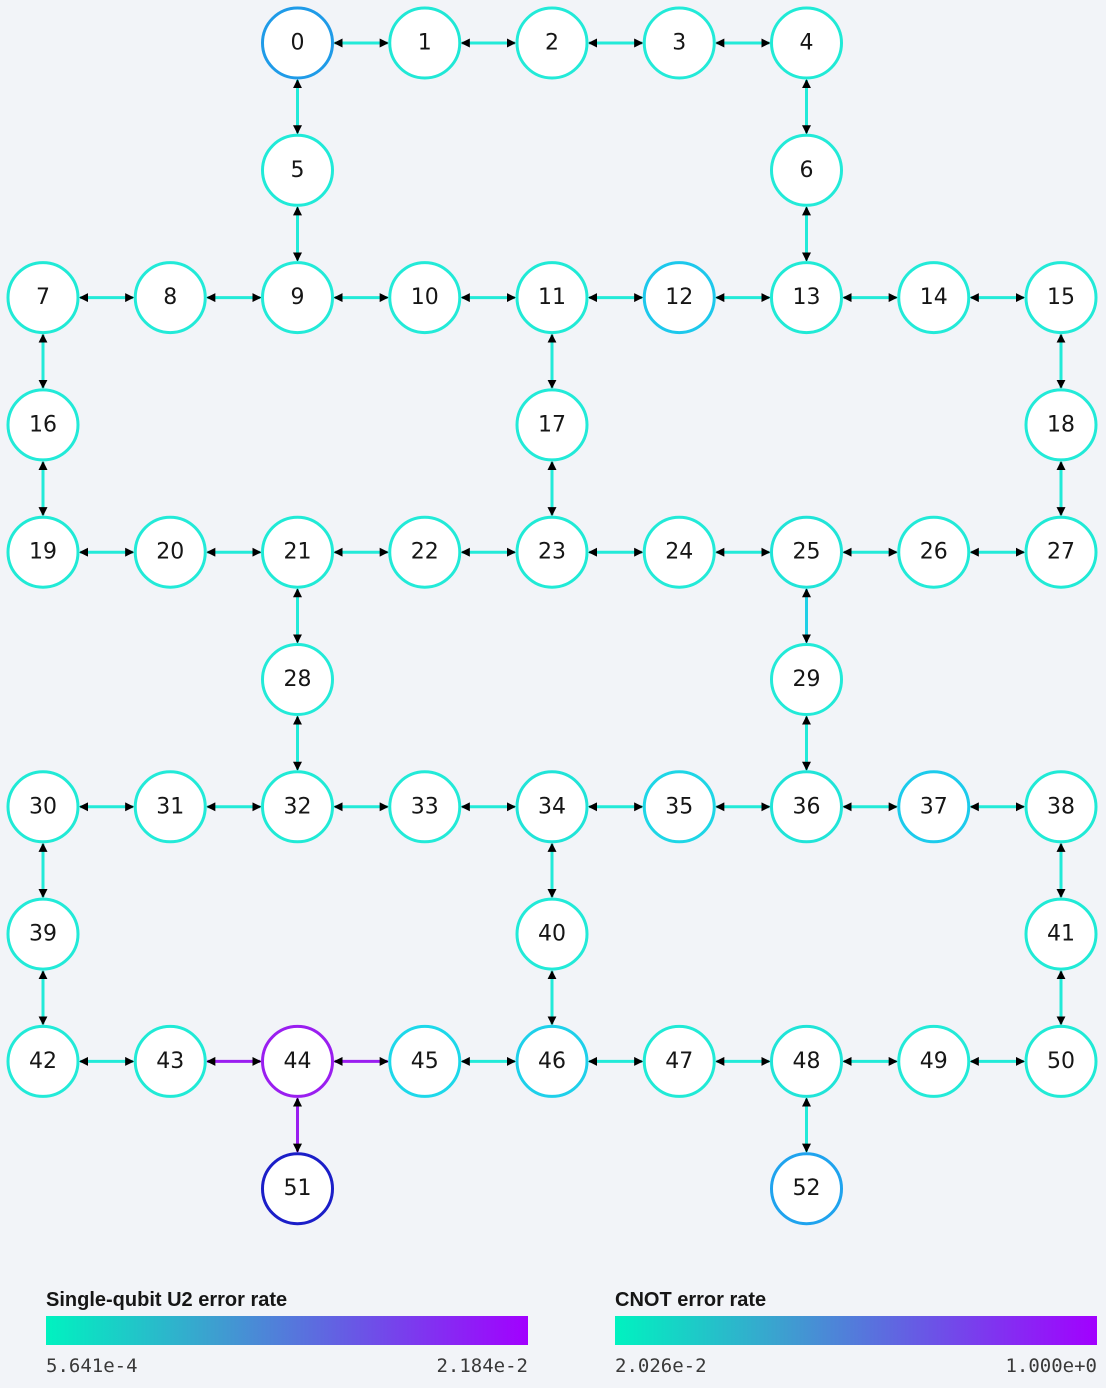  Describe the element at coordinates (170, 807) in the screenshot. I see `qubit-31: 31` at that location.